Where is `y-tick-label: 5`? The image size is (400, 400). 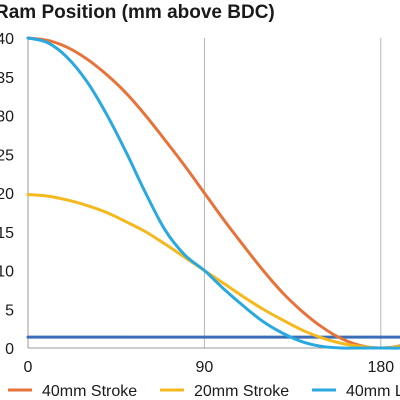 y-tick-label: 5 is located at coordinates (9, 310).